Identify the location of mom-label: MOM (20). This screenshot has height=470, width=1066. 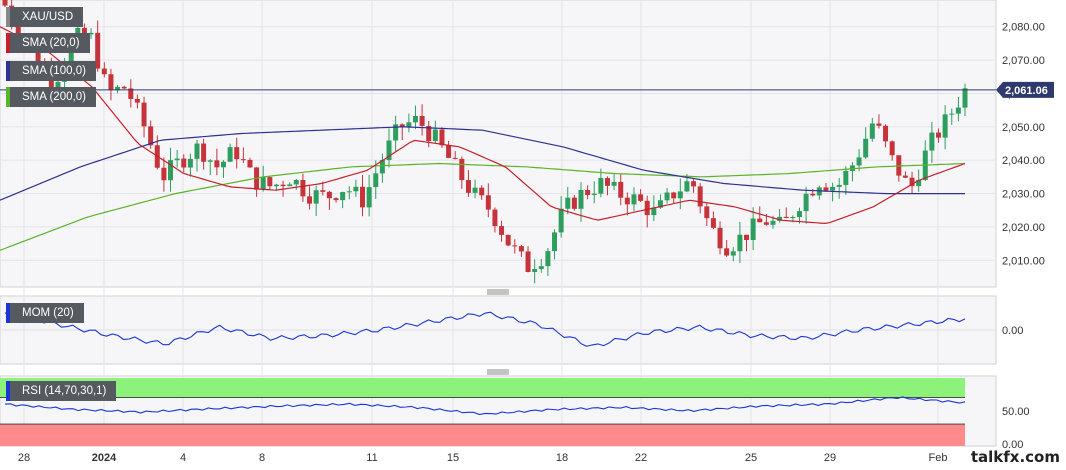
(45, 313).